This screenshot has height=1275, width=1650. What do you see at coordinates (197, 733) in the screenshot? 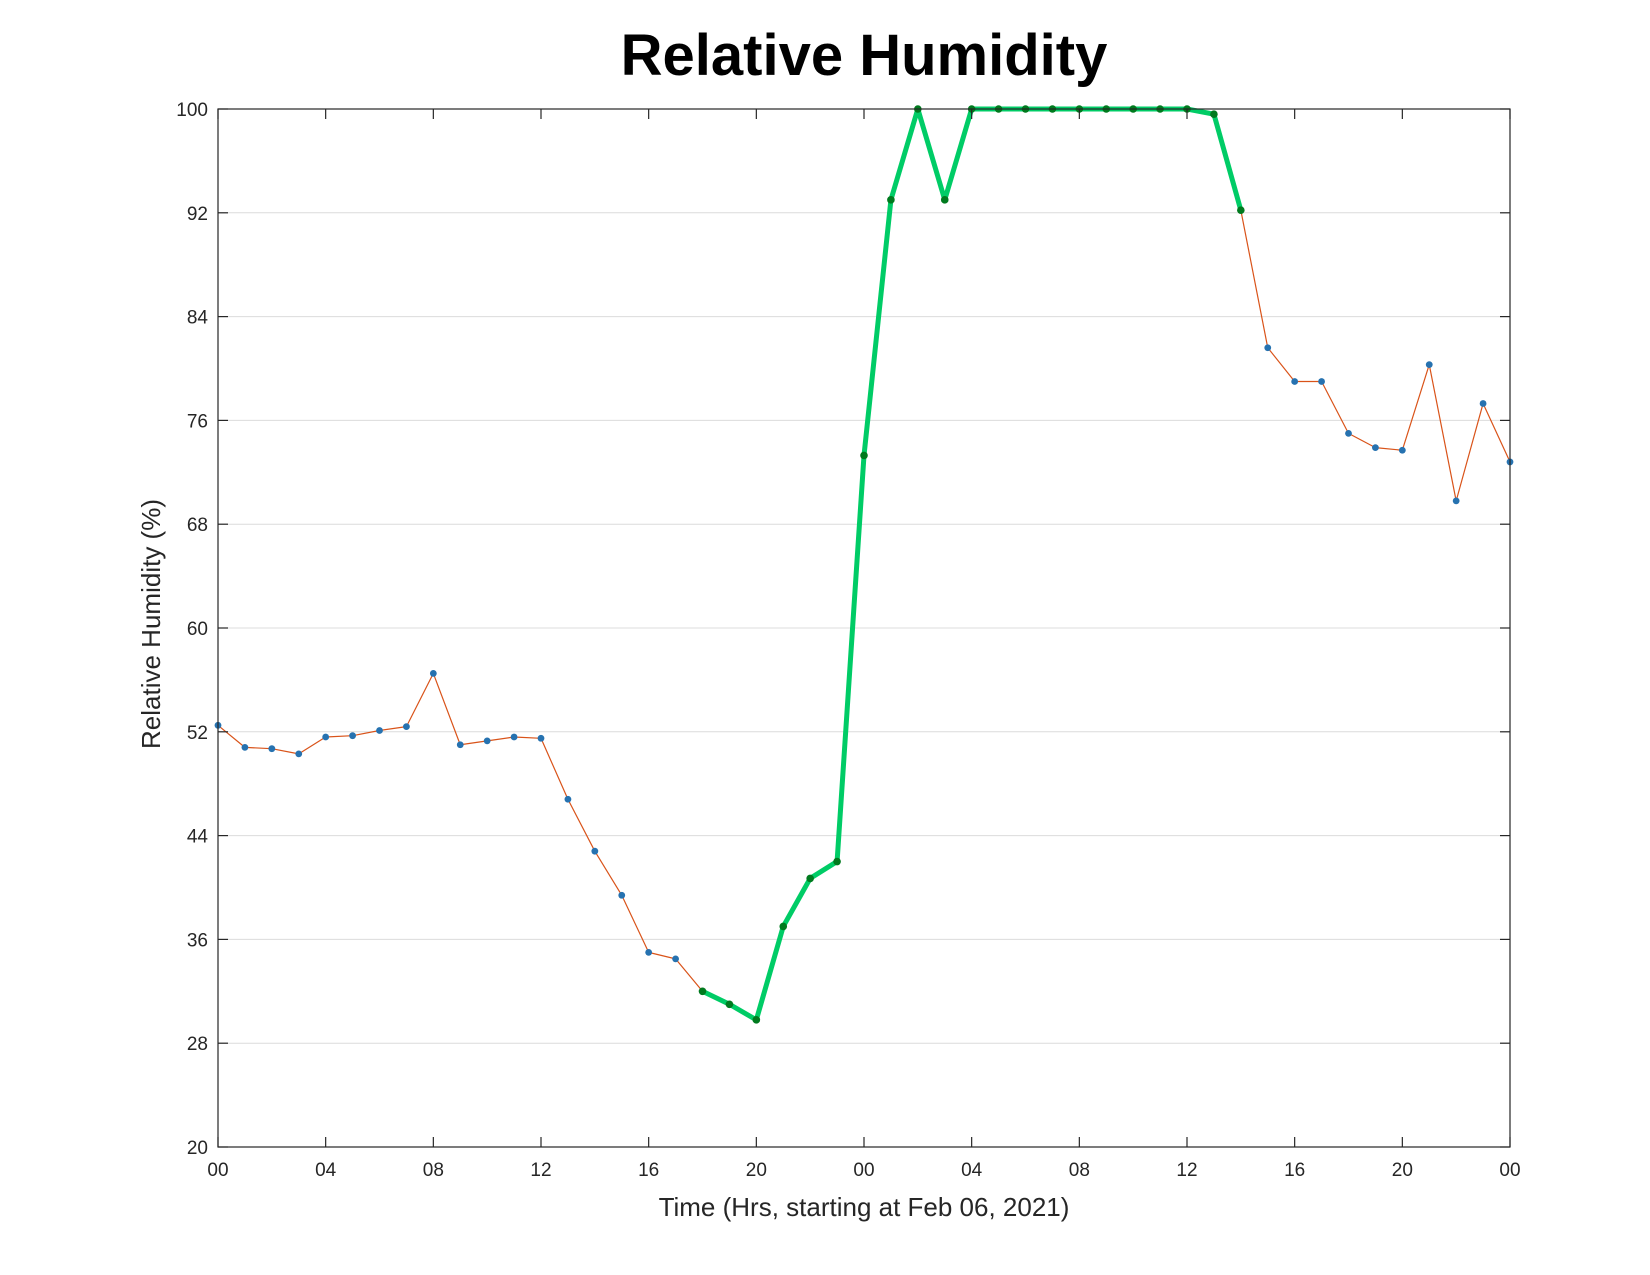
I see `y-tick-label: 52` at bounding box center [197, 733].